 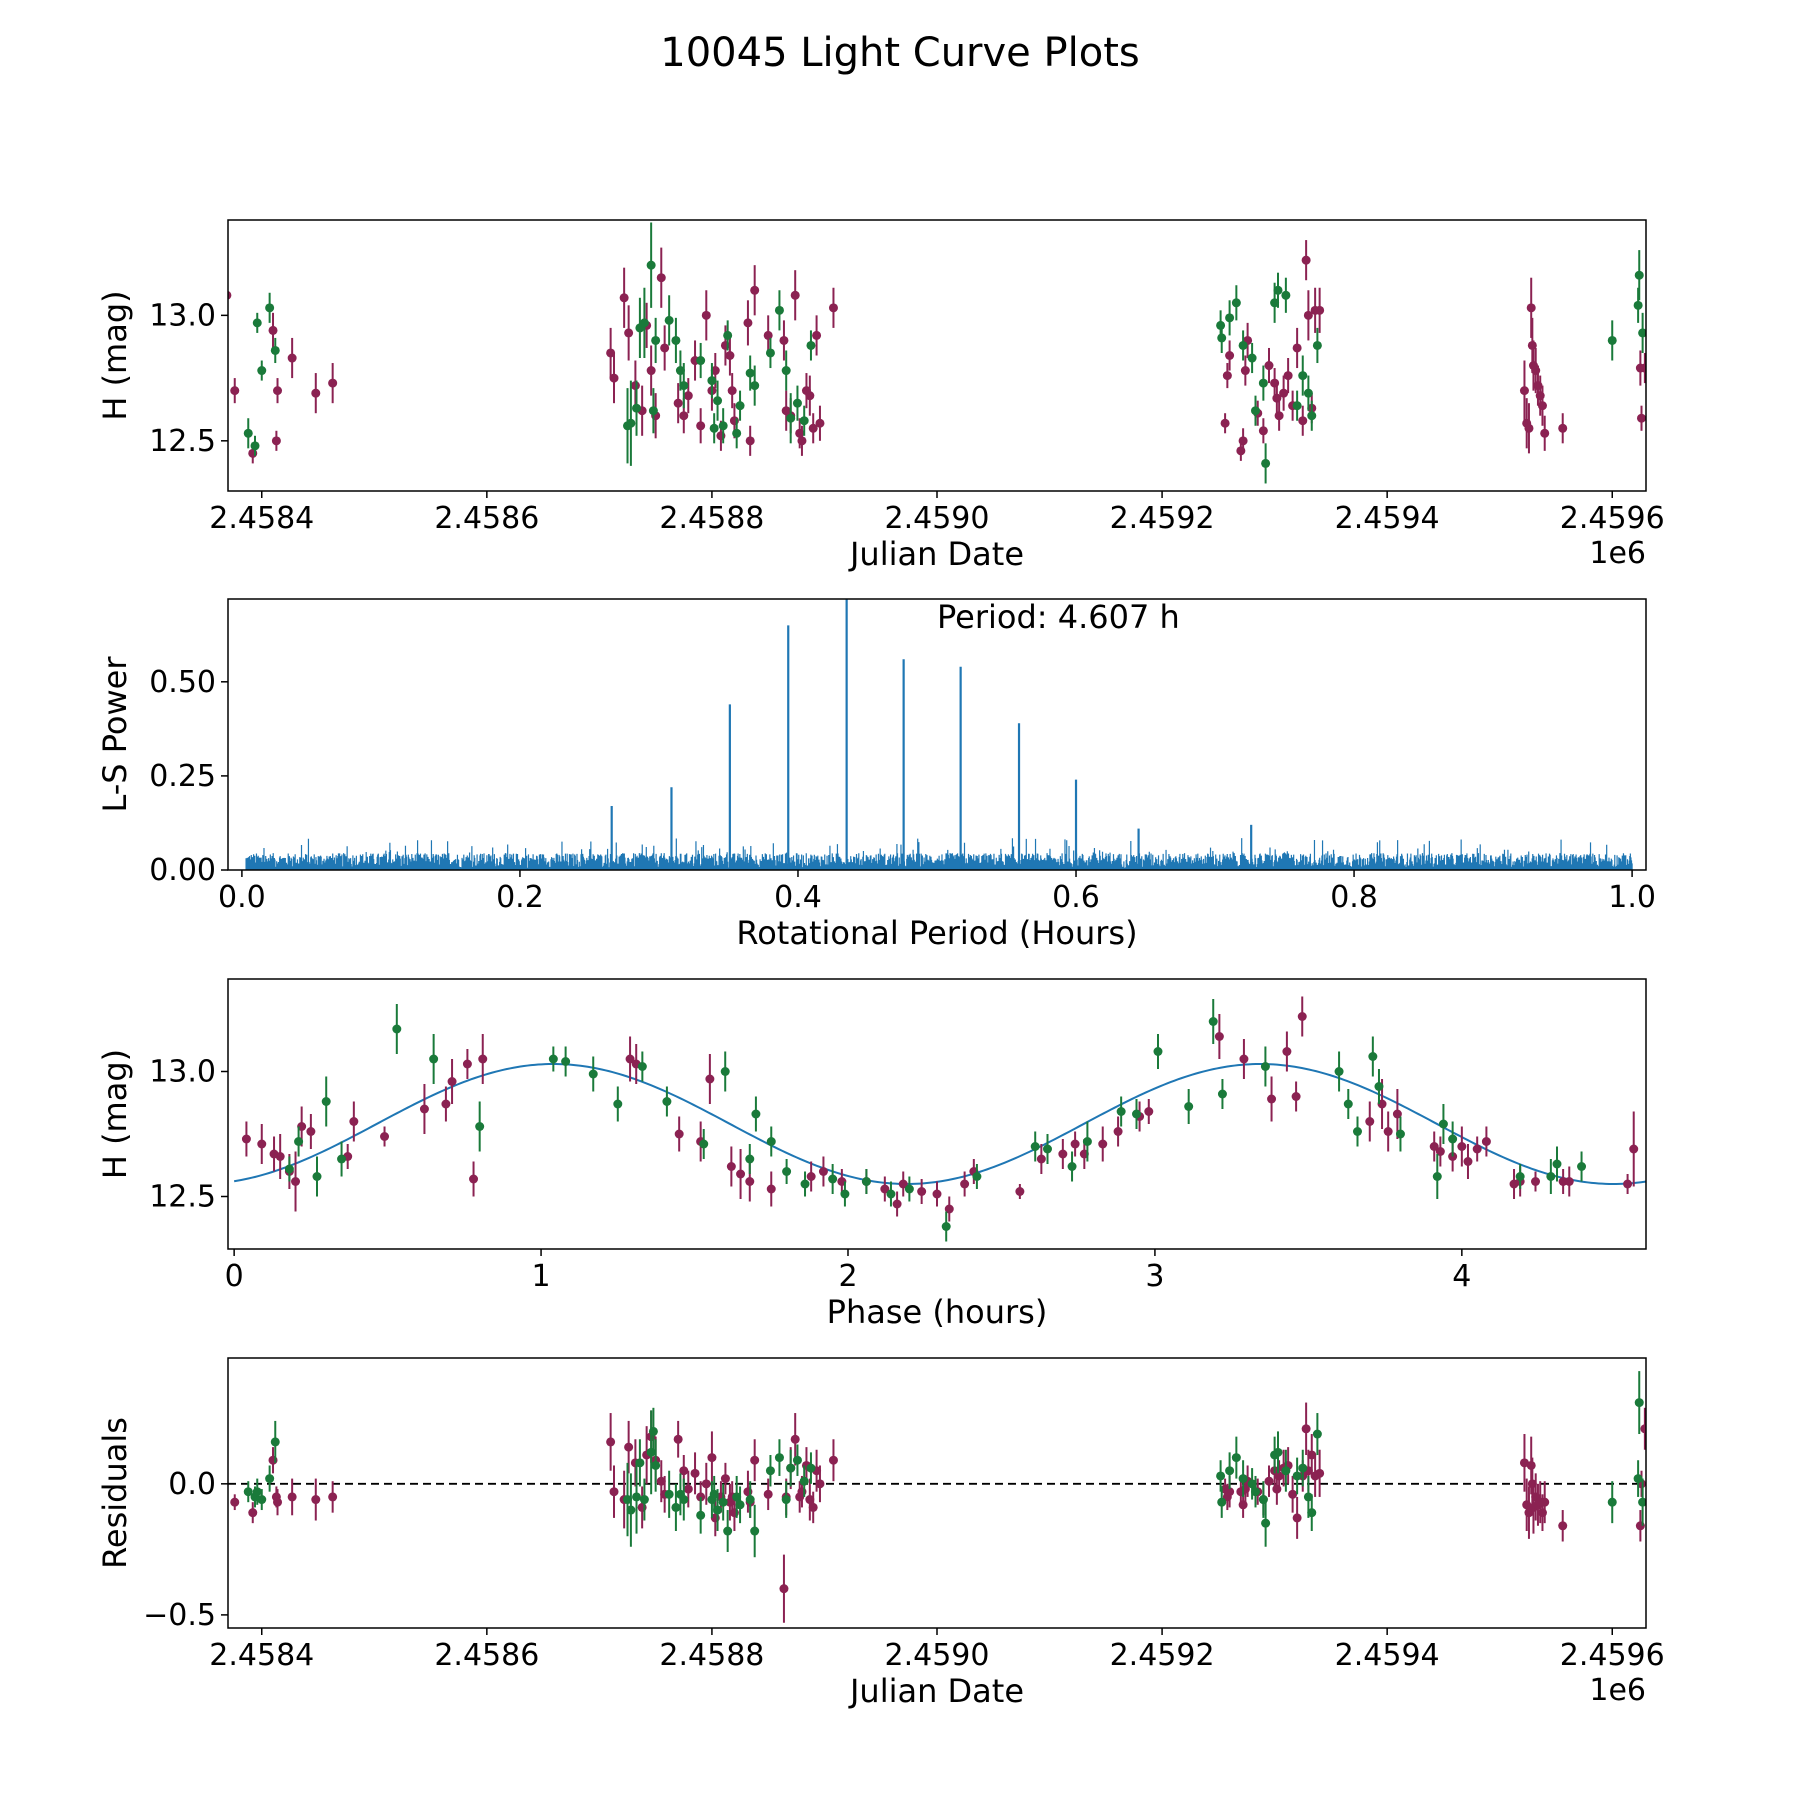 What do you see at coordinates (182, 315) in the screenshot?
I see `lightcurve-ytick-label: 13.0` at bounding box center [182, 315].